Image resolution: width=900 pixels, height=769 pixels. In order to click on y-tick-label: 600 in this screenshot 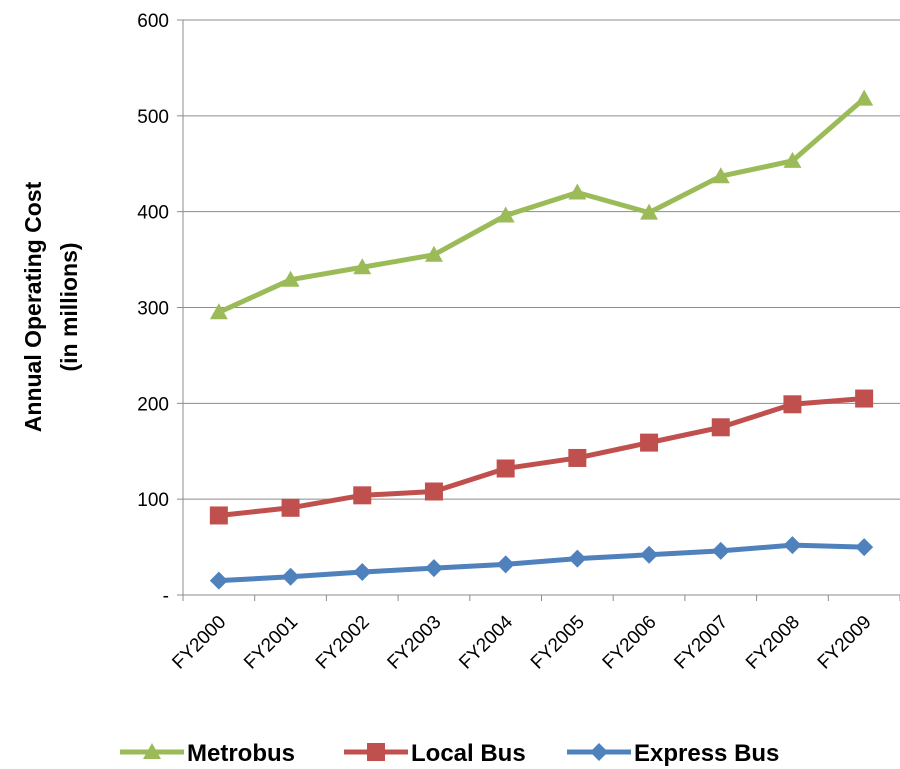, I will do `click(153, 21)`.